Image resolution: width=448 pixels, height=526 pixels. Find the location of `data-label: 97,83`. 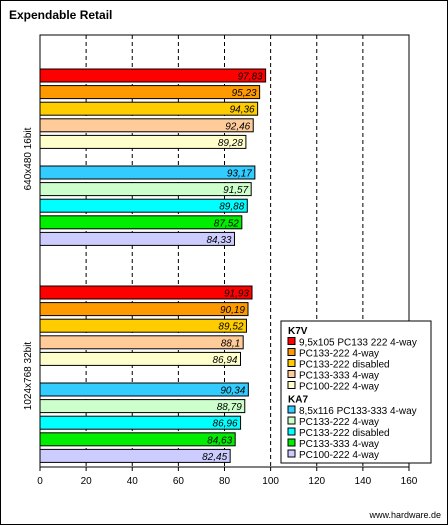

data-label: 97,83 is located at coordinates (250, 77).